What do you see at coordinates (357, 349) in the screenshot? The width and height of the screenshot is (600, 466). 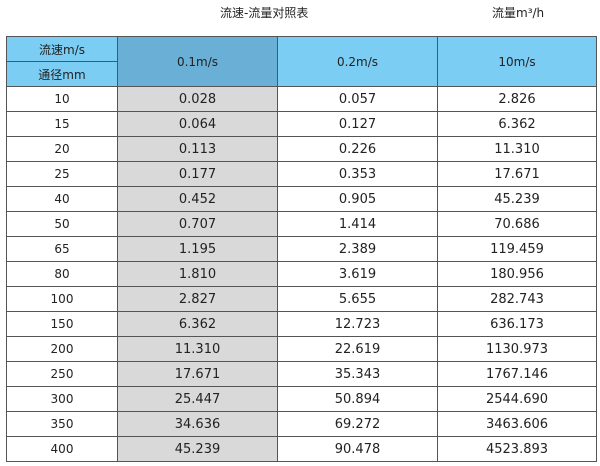 I see `flow-cell: 22.619` at bounding box center [357, 349].